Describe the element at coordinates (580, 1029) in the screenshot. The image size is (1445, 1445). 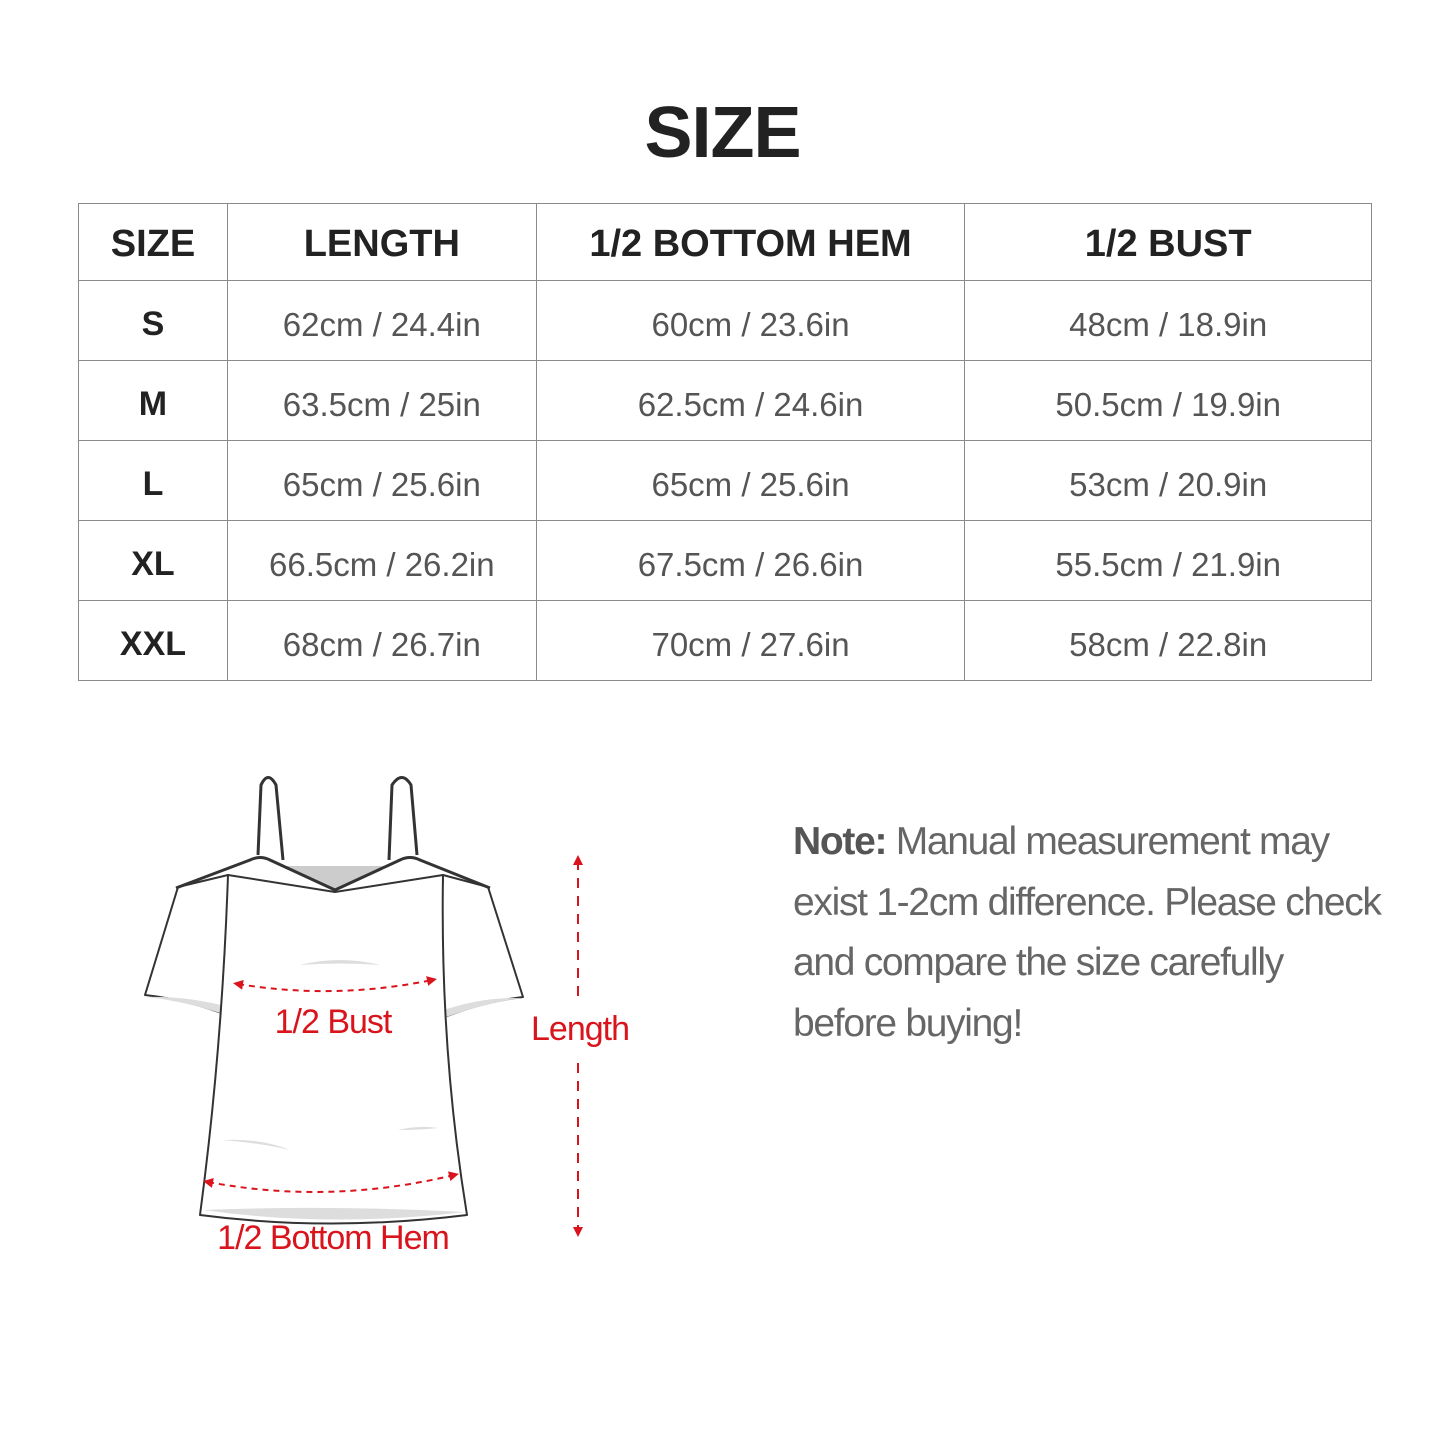
I see `length-label: Length` at that location.